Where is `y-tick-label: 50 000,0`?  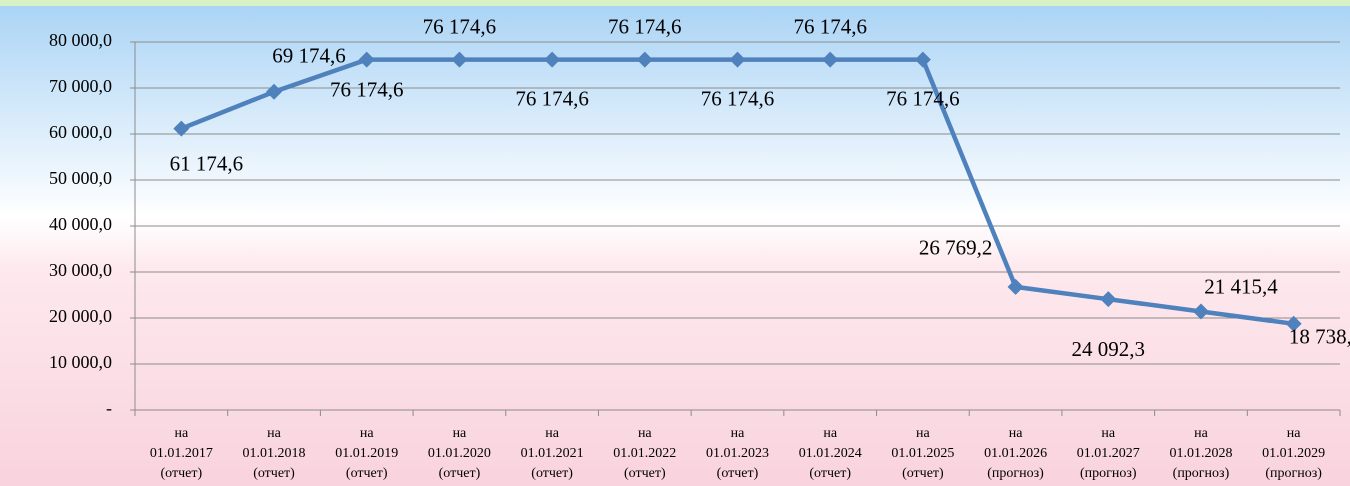
y-tick-label: 50 000,0 is located at coordinates (80, 178).